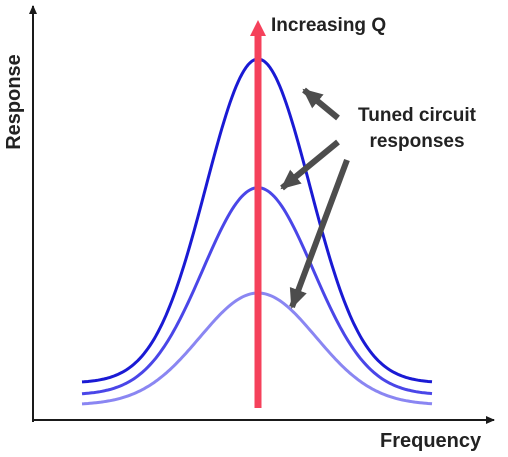 This screenshot has height=457, width=508. Describe the element at coordinates (328, 25) in the screenshot. I see `increasing-q-label: Increasing Q` at that location.